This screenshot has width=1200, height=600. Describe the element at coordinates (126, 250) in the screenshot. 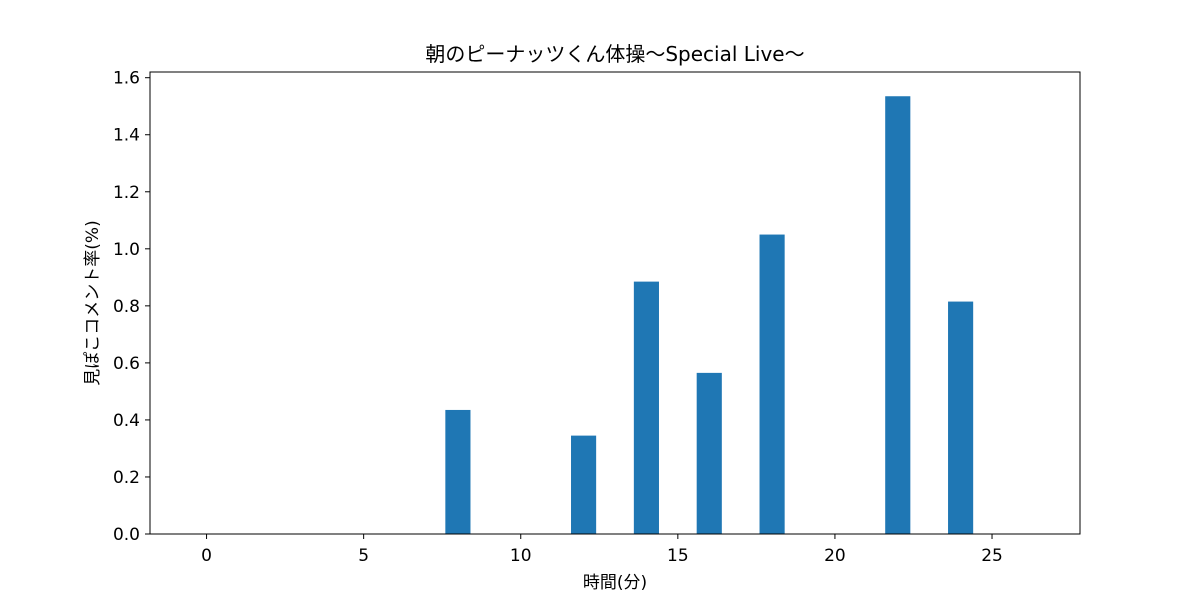

I see `y-tick-label: 1.0` at that location.